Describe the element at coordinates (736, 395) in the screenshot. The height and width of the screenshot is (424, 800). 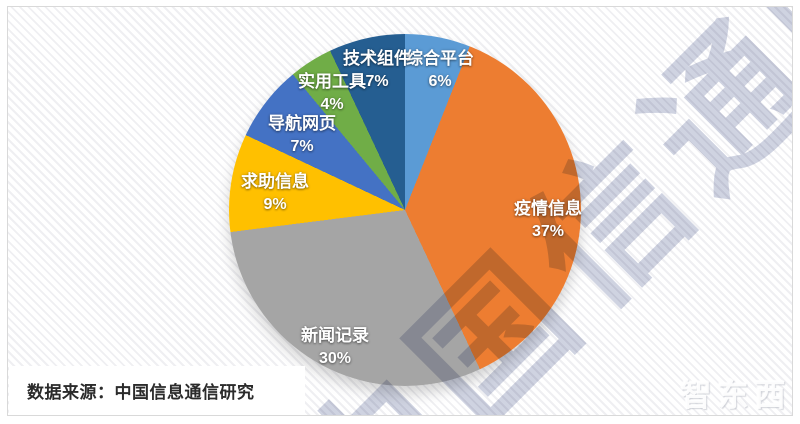
I see `zhidx-logo-text: 智东西` at that location.